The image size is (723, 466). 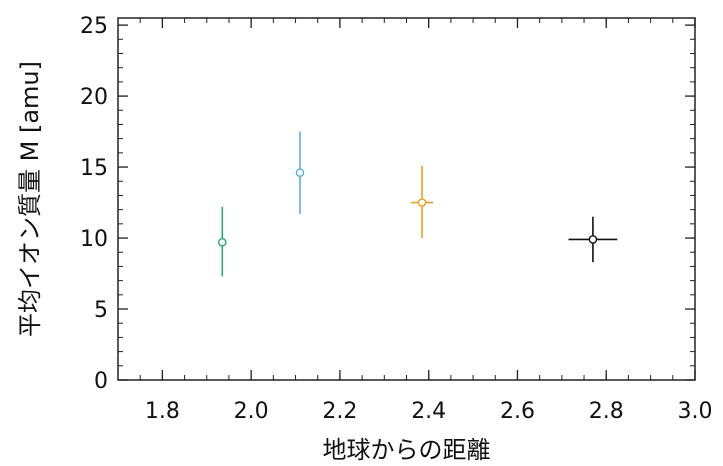 What do you see at coordinates (94, 239) in the screenshot?
I see `y-tick-label: 10` at bounding box center [94, 239].